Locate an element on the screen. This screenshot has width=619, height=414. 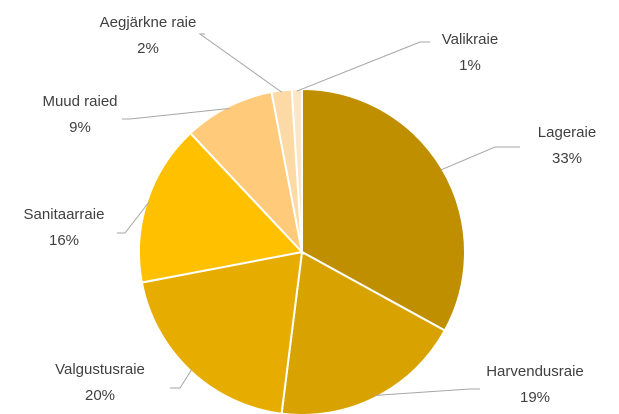
slice-label: Aegjärkne raie is located at coordinates (148, 22).